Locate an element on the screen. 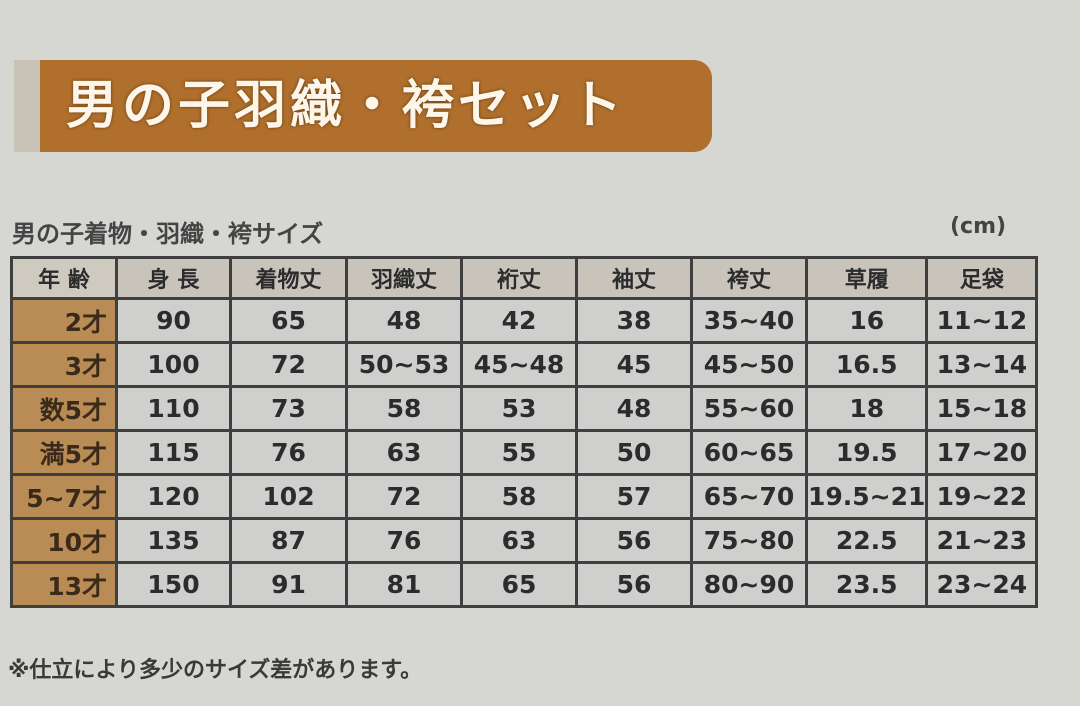 This screenshot has height=706, width=1080. column-header: 袖丈 is located at coordinates (634, 278).